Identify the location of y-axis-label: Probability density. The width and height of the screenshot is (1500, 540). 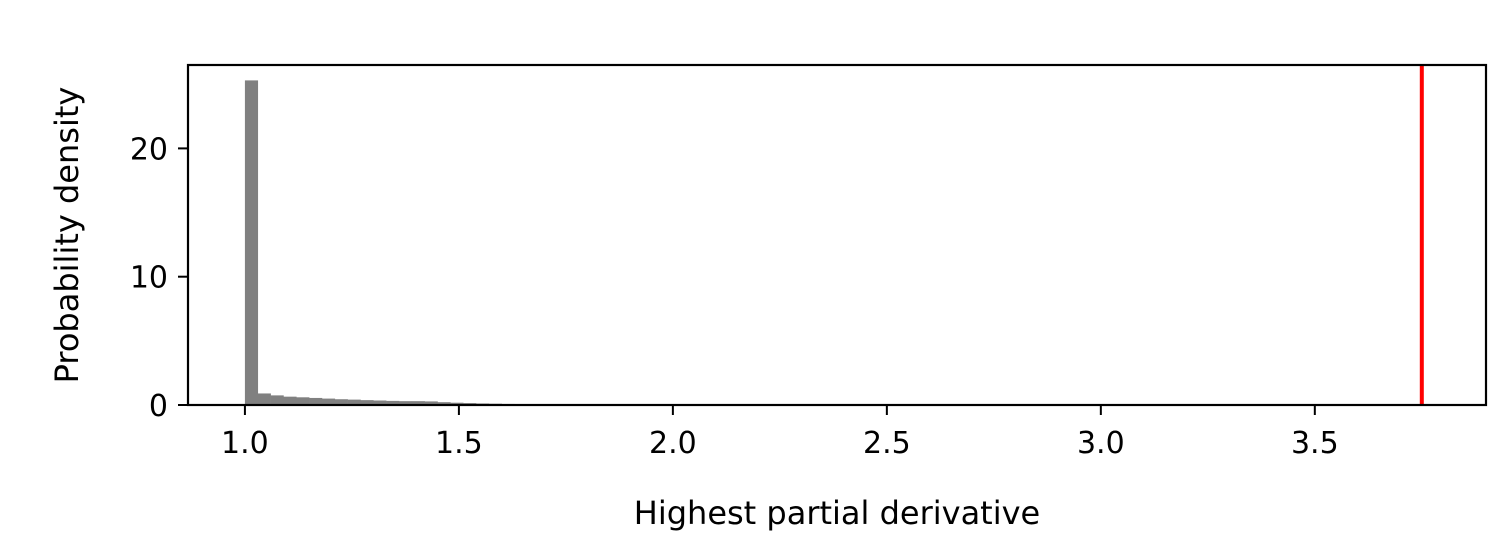
(67, 235).